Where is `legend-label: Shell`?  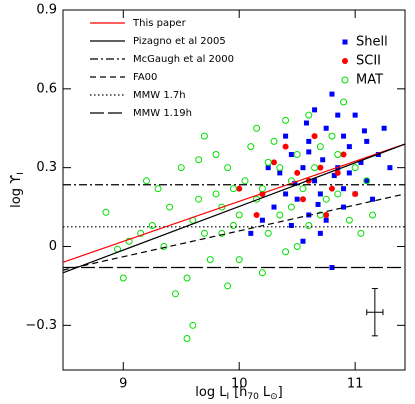
legend-label: Shell is located at coordinates (372, 42).